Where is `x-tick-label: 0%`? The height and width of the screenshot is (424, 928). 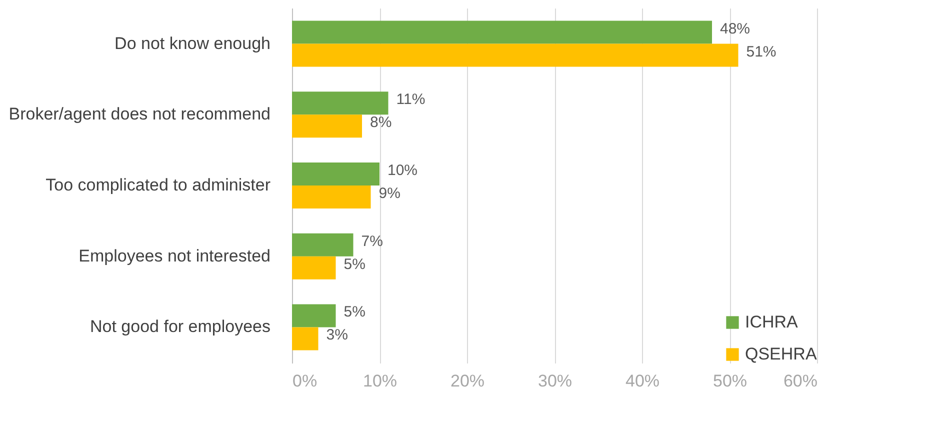
x-tick-label: 0% is located at coordinates (305, 381).